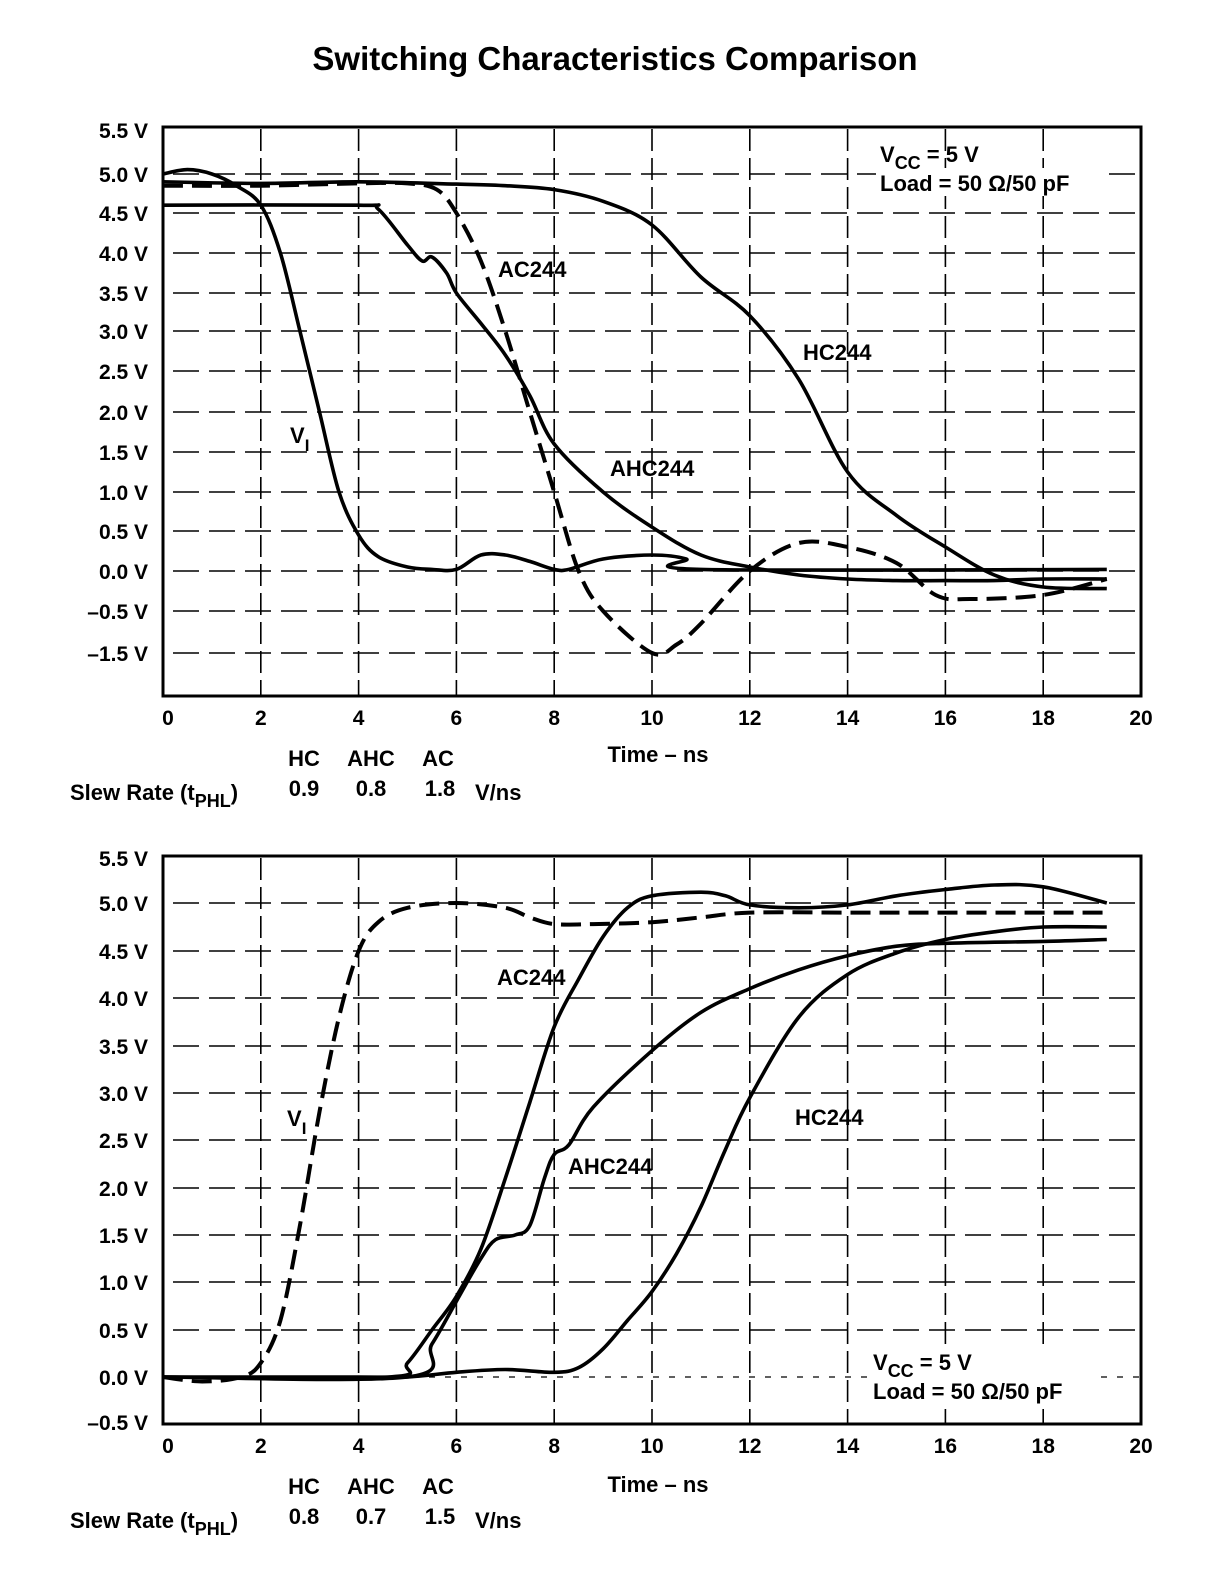 The height and width of the screenshot is (1596, 1210). Describe the element at coordinates (117, 654) in the screenshot. I see `y-tick-label: –1.5 V` at that location.